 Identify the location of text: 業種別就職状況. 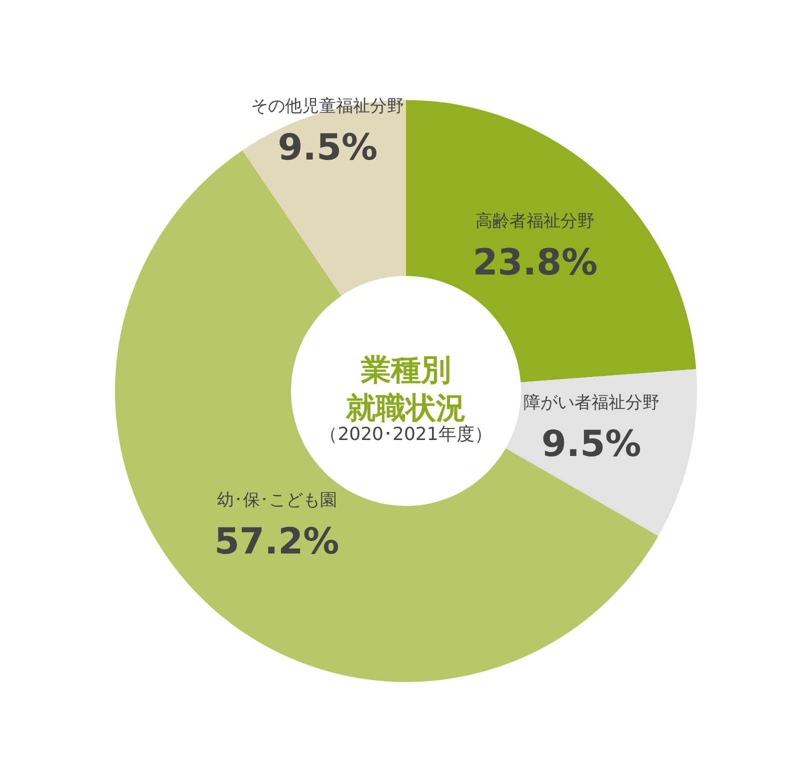
(405, 389).